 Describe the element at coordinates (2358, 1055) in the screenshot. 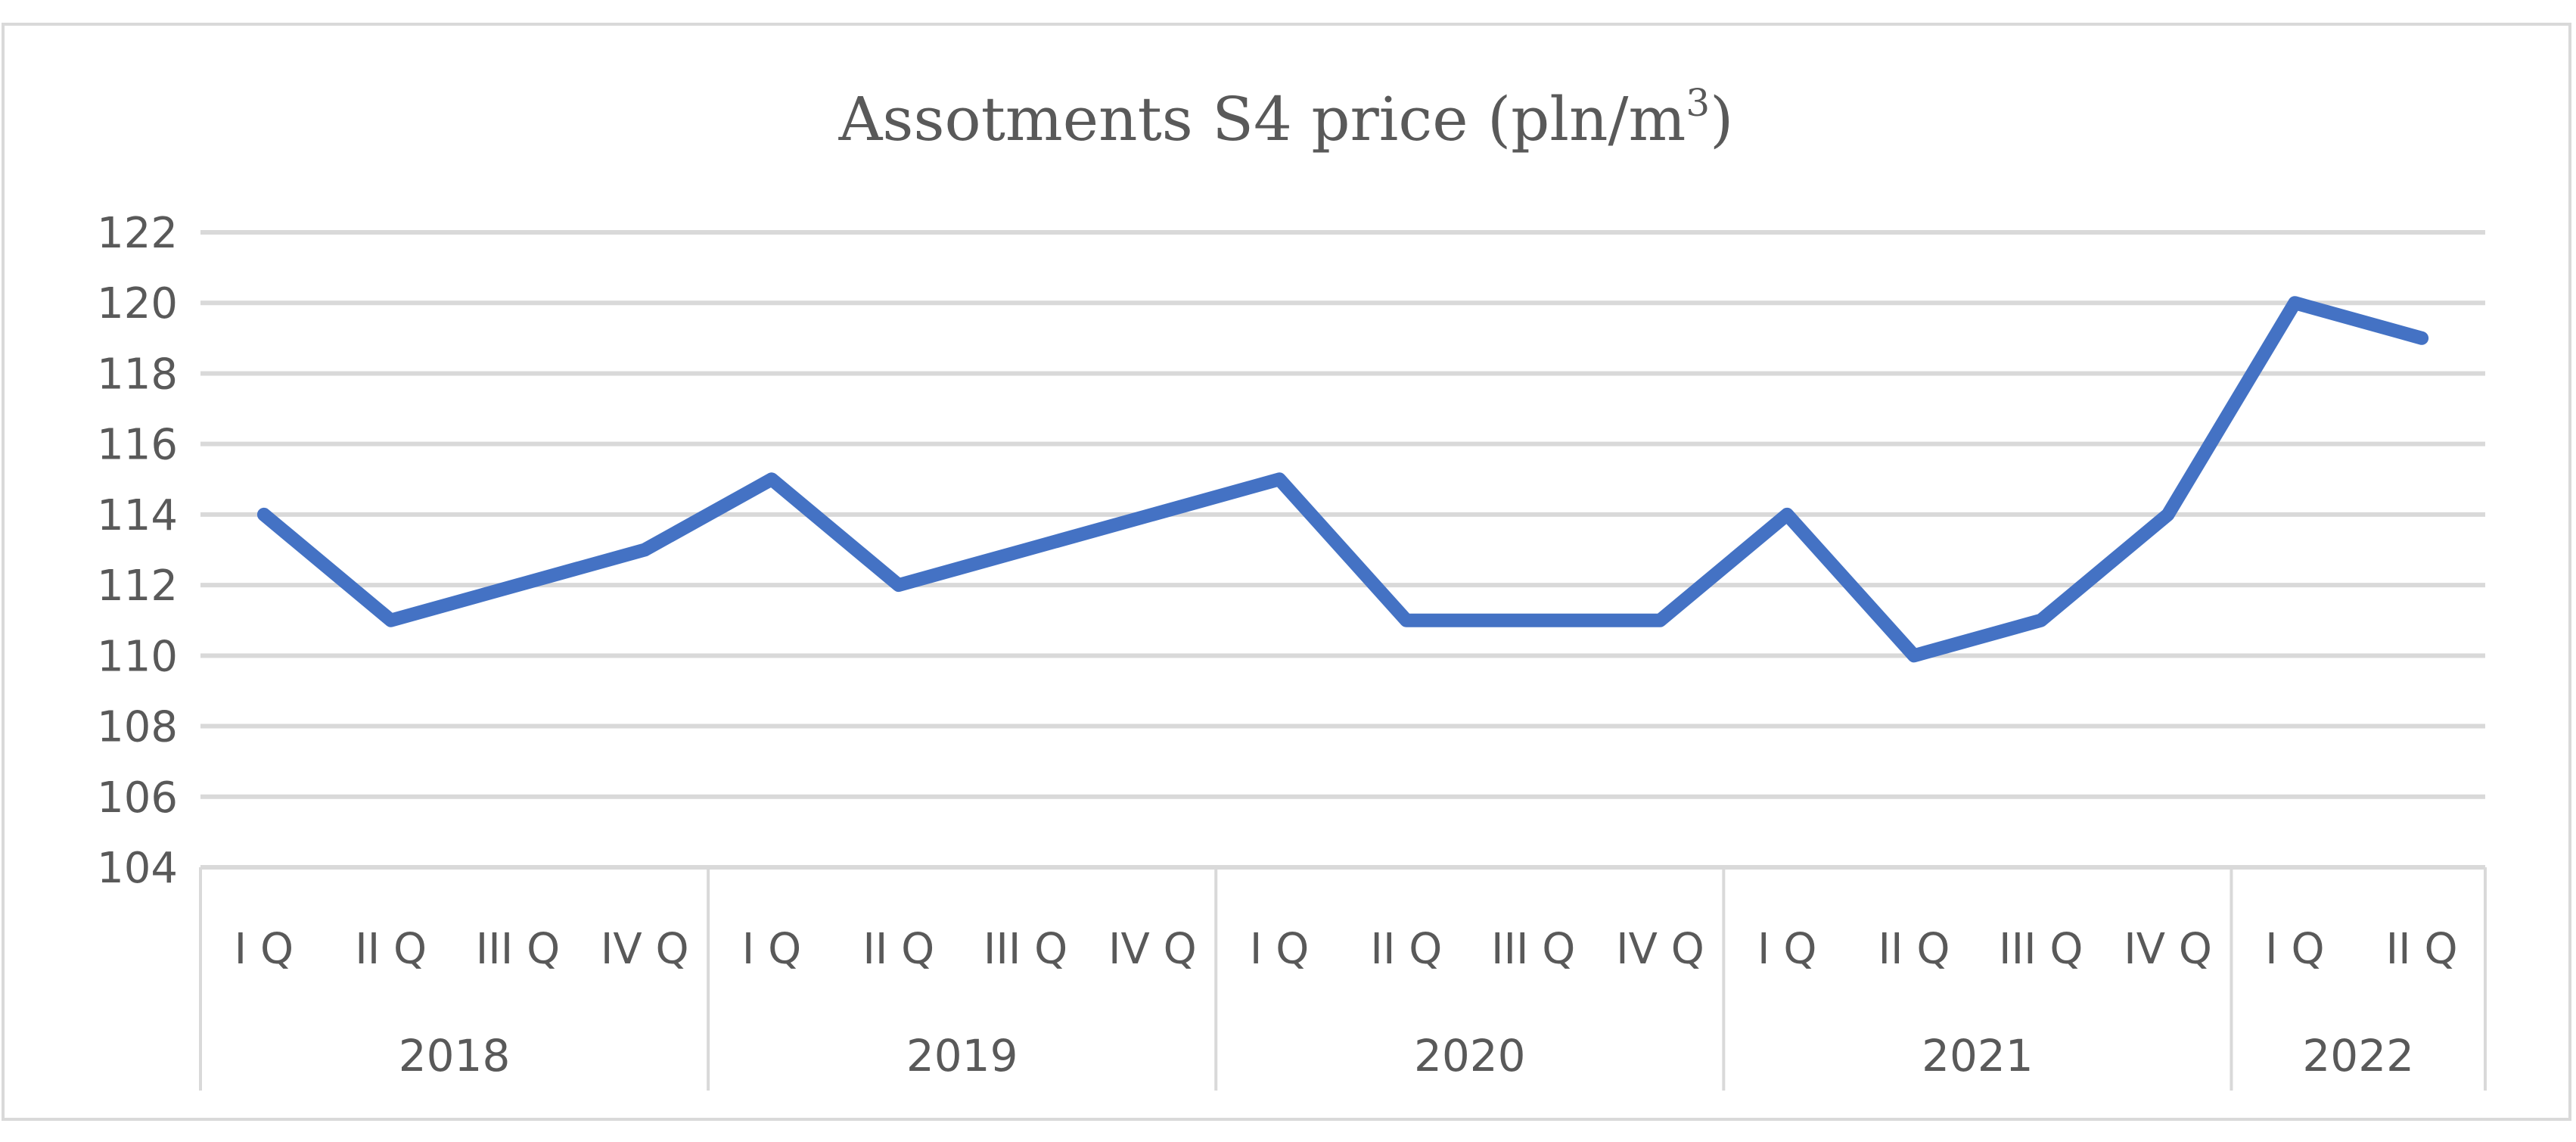

I see `x-group-label-2022: 2022` at that location.